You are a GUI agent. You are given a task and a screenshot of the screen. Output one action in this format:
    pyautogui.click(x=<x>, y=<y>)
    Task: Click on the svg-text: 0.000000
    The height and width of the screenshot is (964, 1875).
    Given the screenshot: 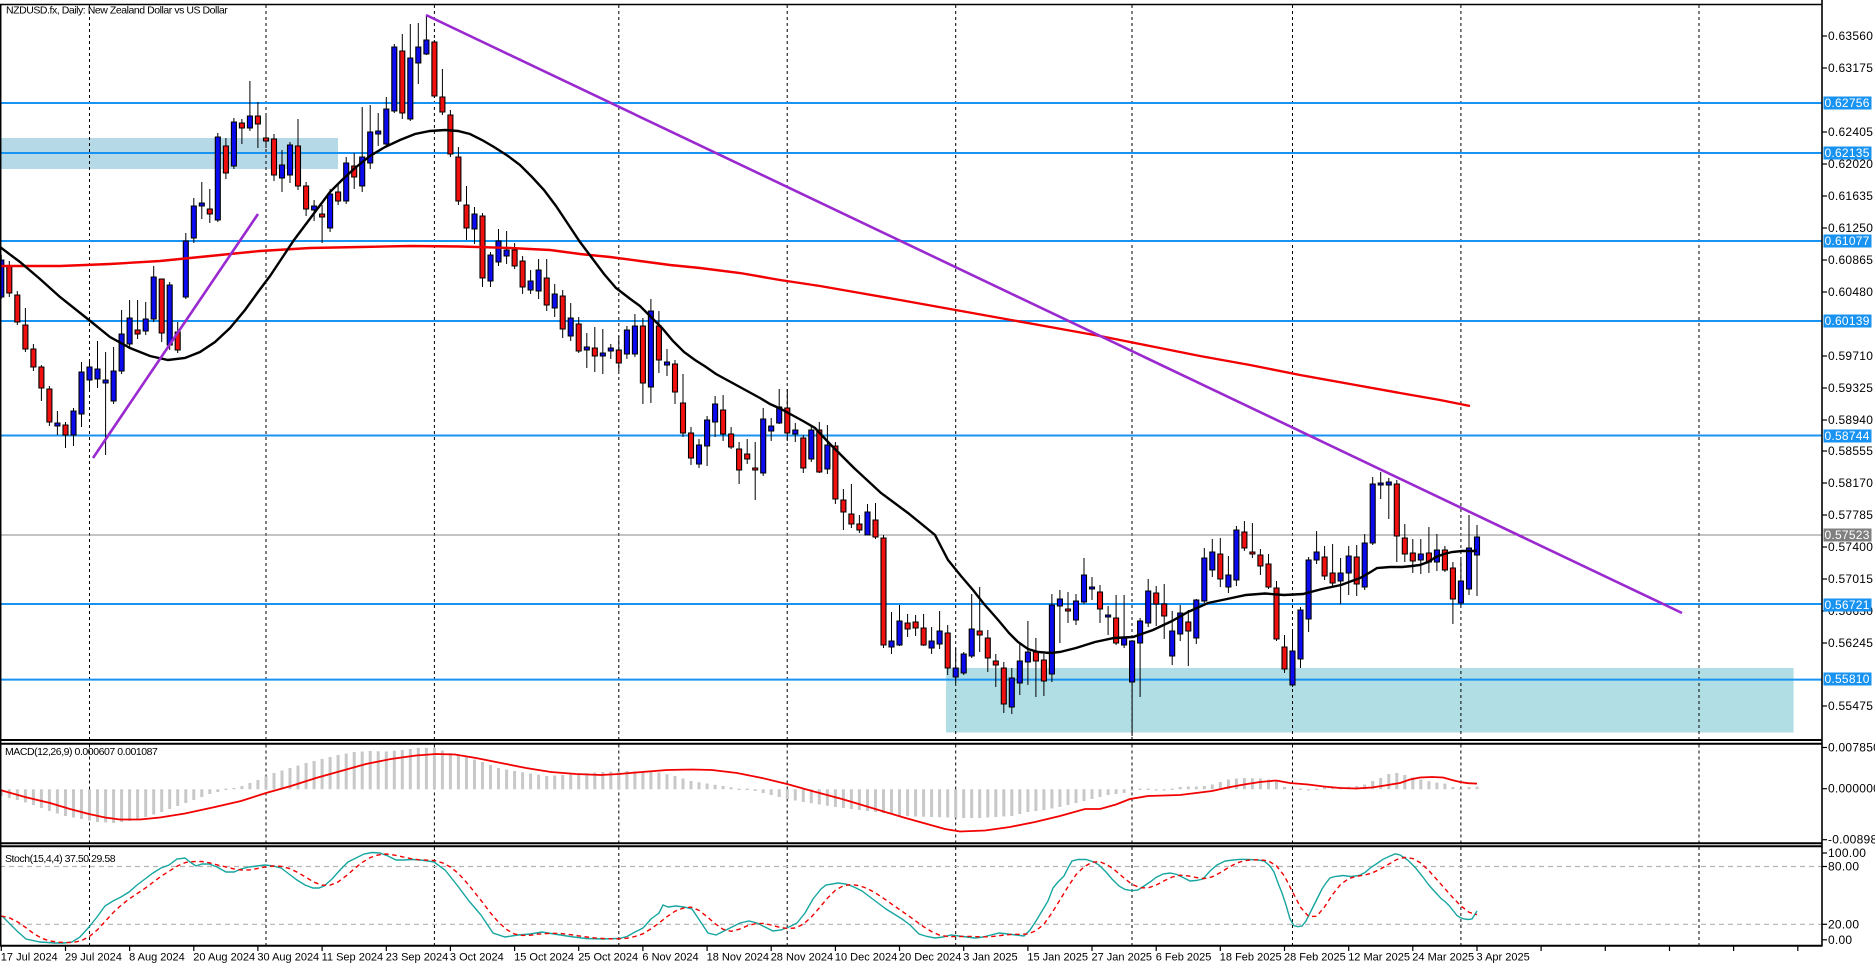 What is the action you would take?
    pyautogui.click(x=1851, y=789)
    